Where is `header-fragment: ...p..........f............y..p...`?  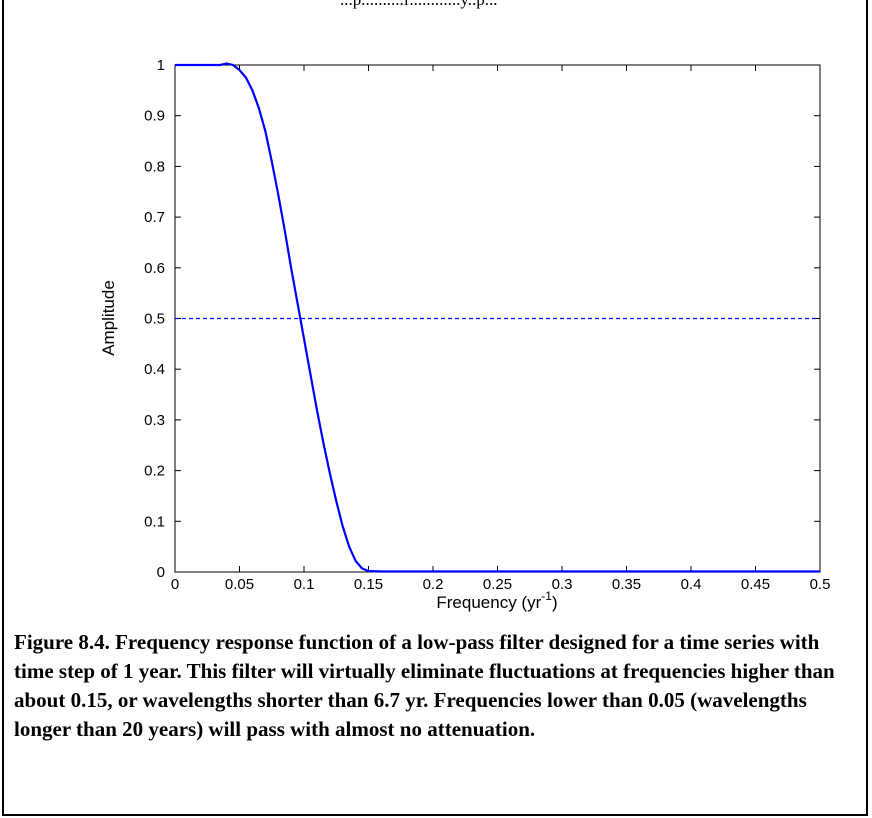
header-fragment: ...p..........f............y..p... is located at coordinates (600, 5).